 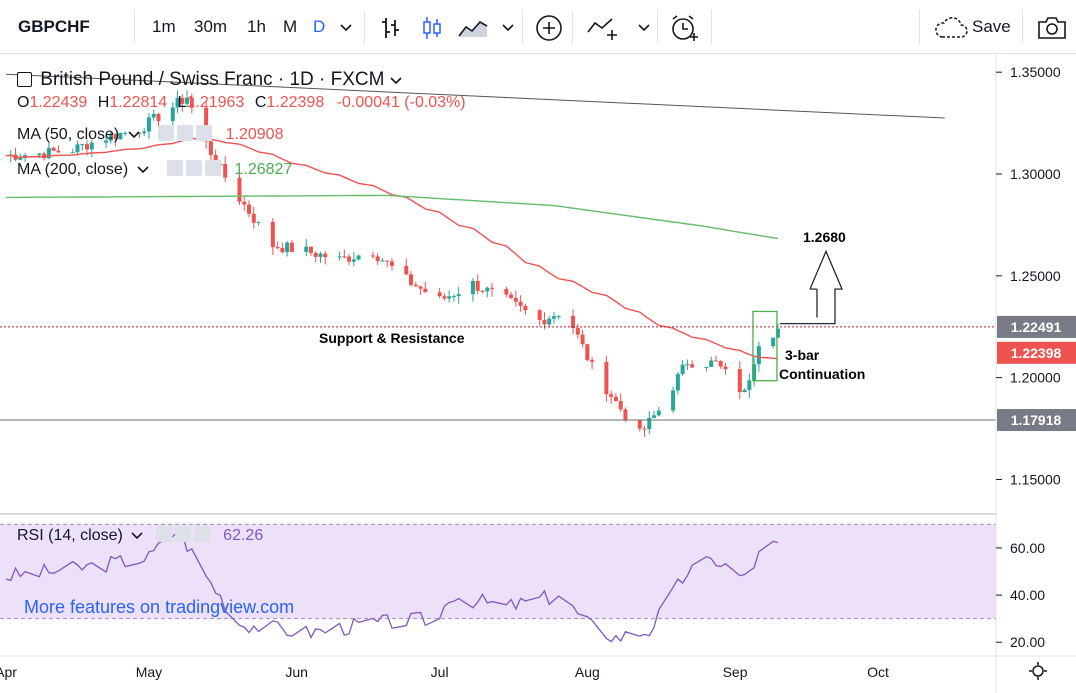 I want to click on time-tick-label: Apr, so click(x=8, y=672).